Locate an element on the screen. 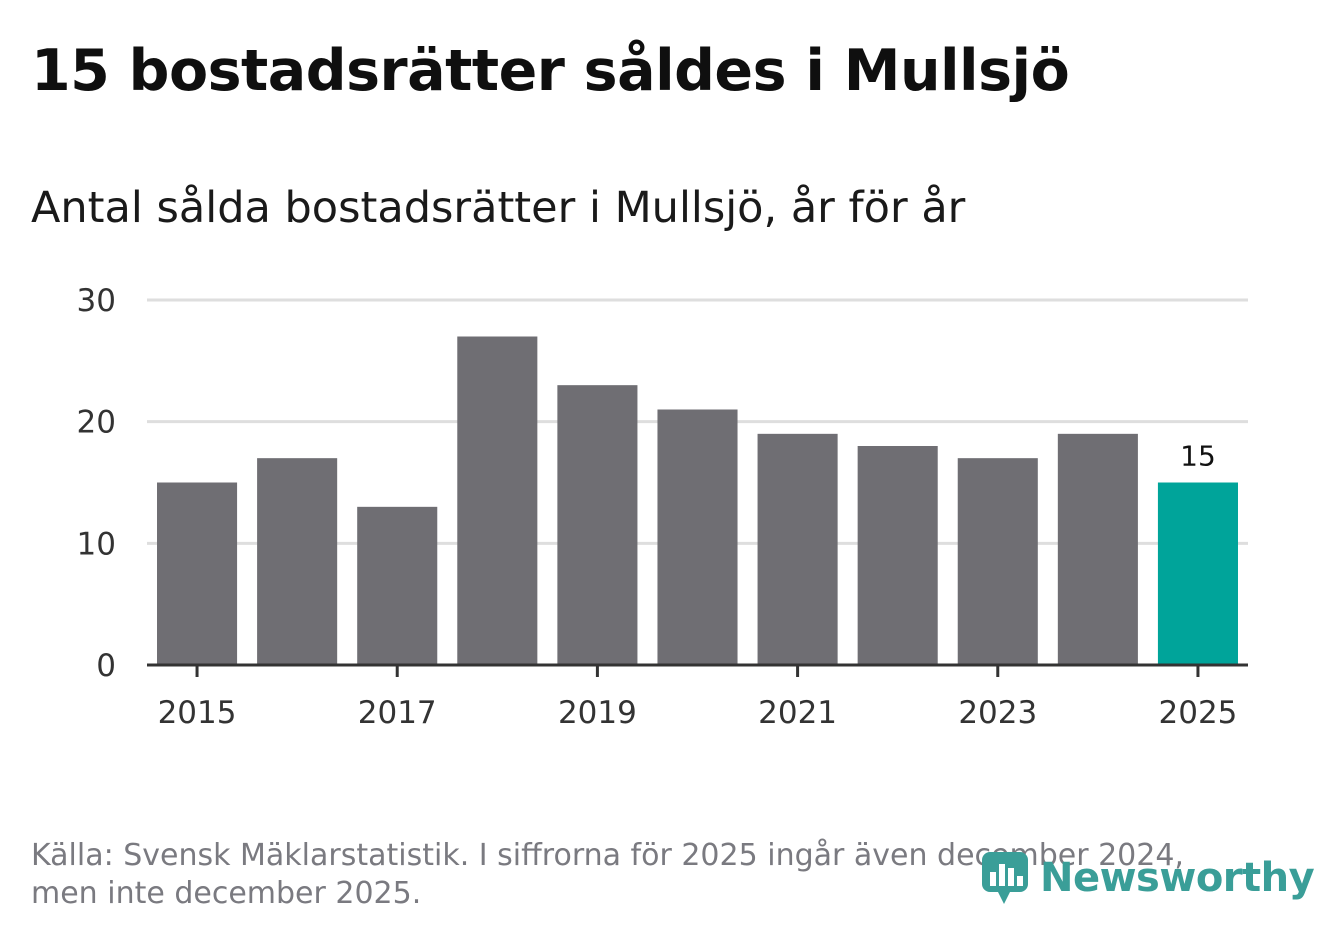  x-tick-label: 2025 is located at coordinates (1198, 713).